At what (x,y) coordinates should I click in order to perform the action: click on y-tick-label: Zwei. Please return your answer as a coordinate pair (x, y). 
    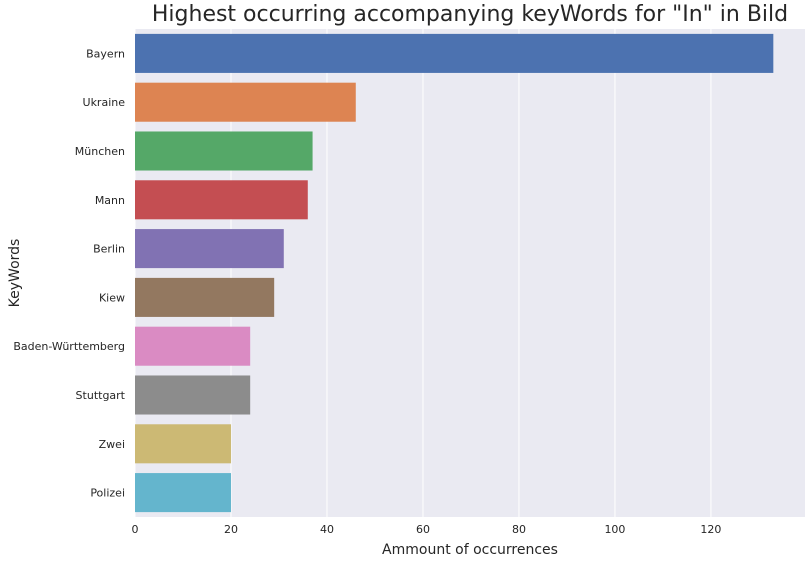
    Looking at the image, I should click on (112, 444).